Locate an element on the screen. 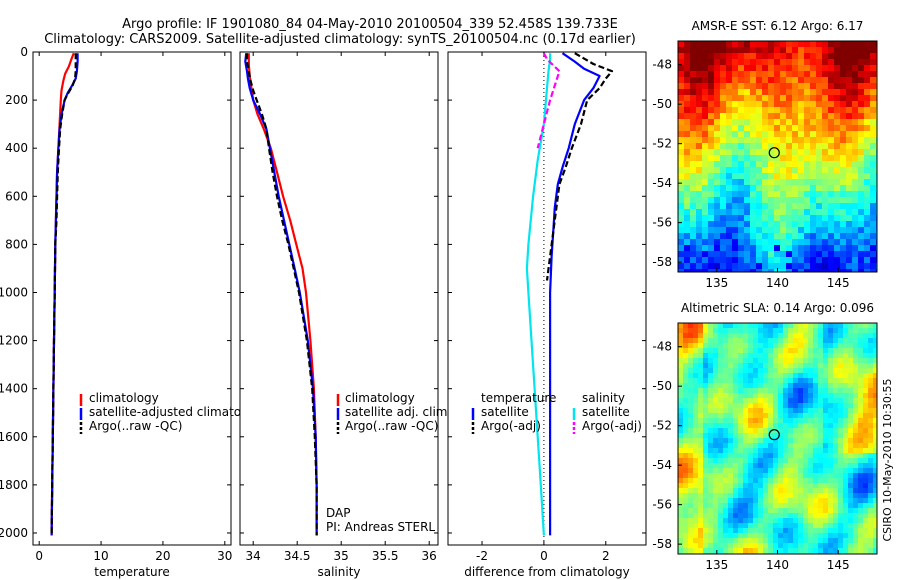  sla_map-title: Altimetric SLA: 0.14 Argo: 0.096 is located at coordinates (777, 308).